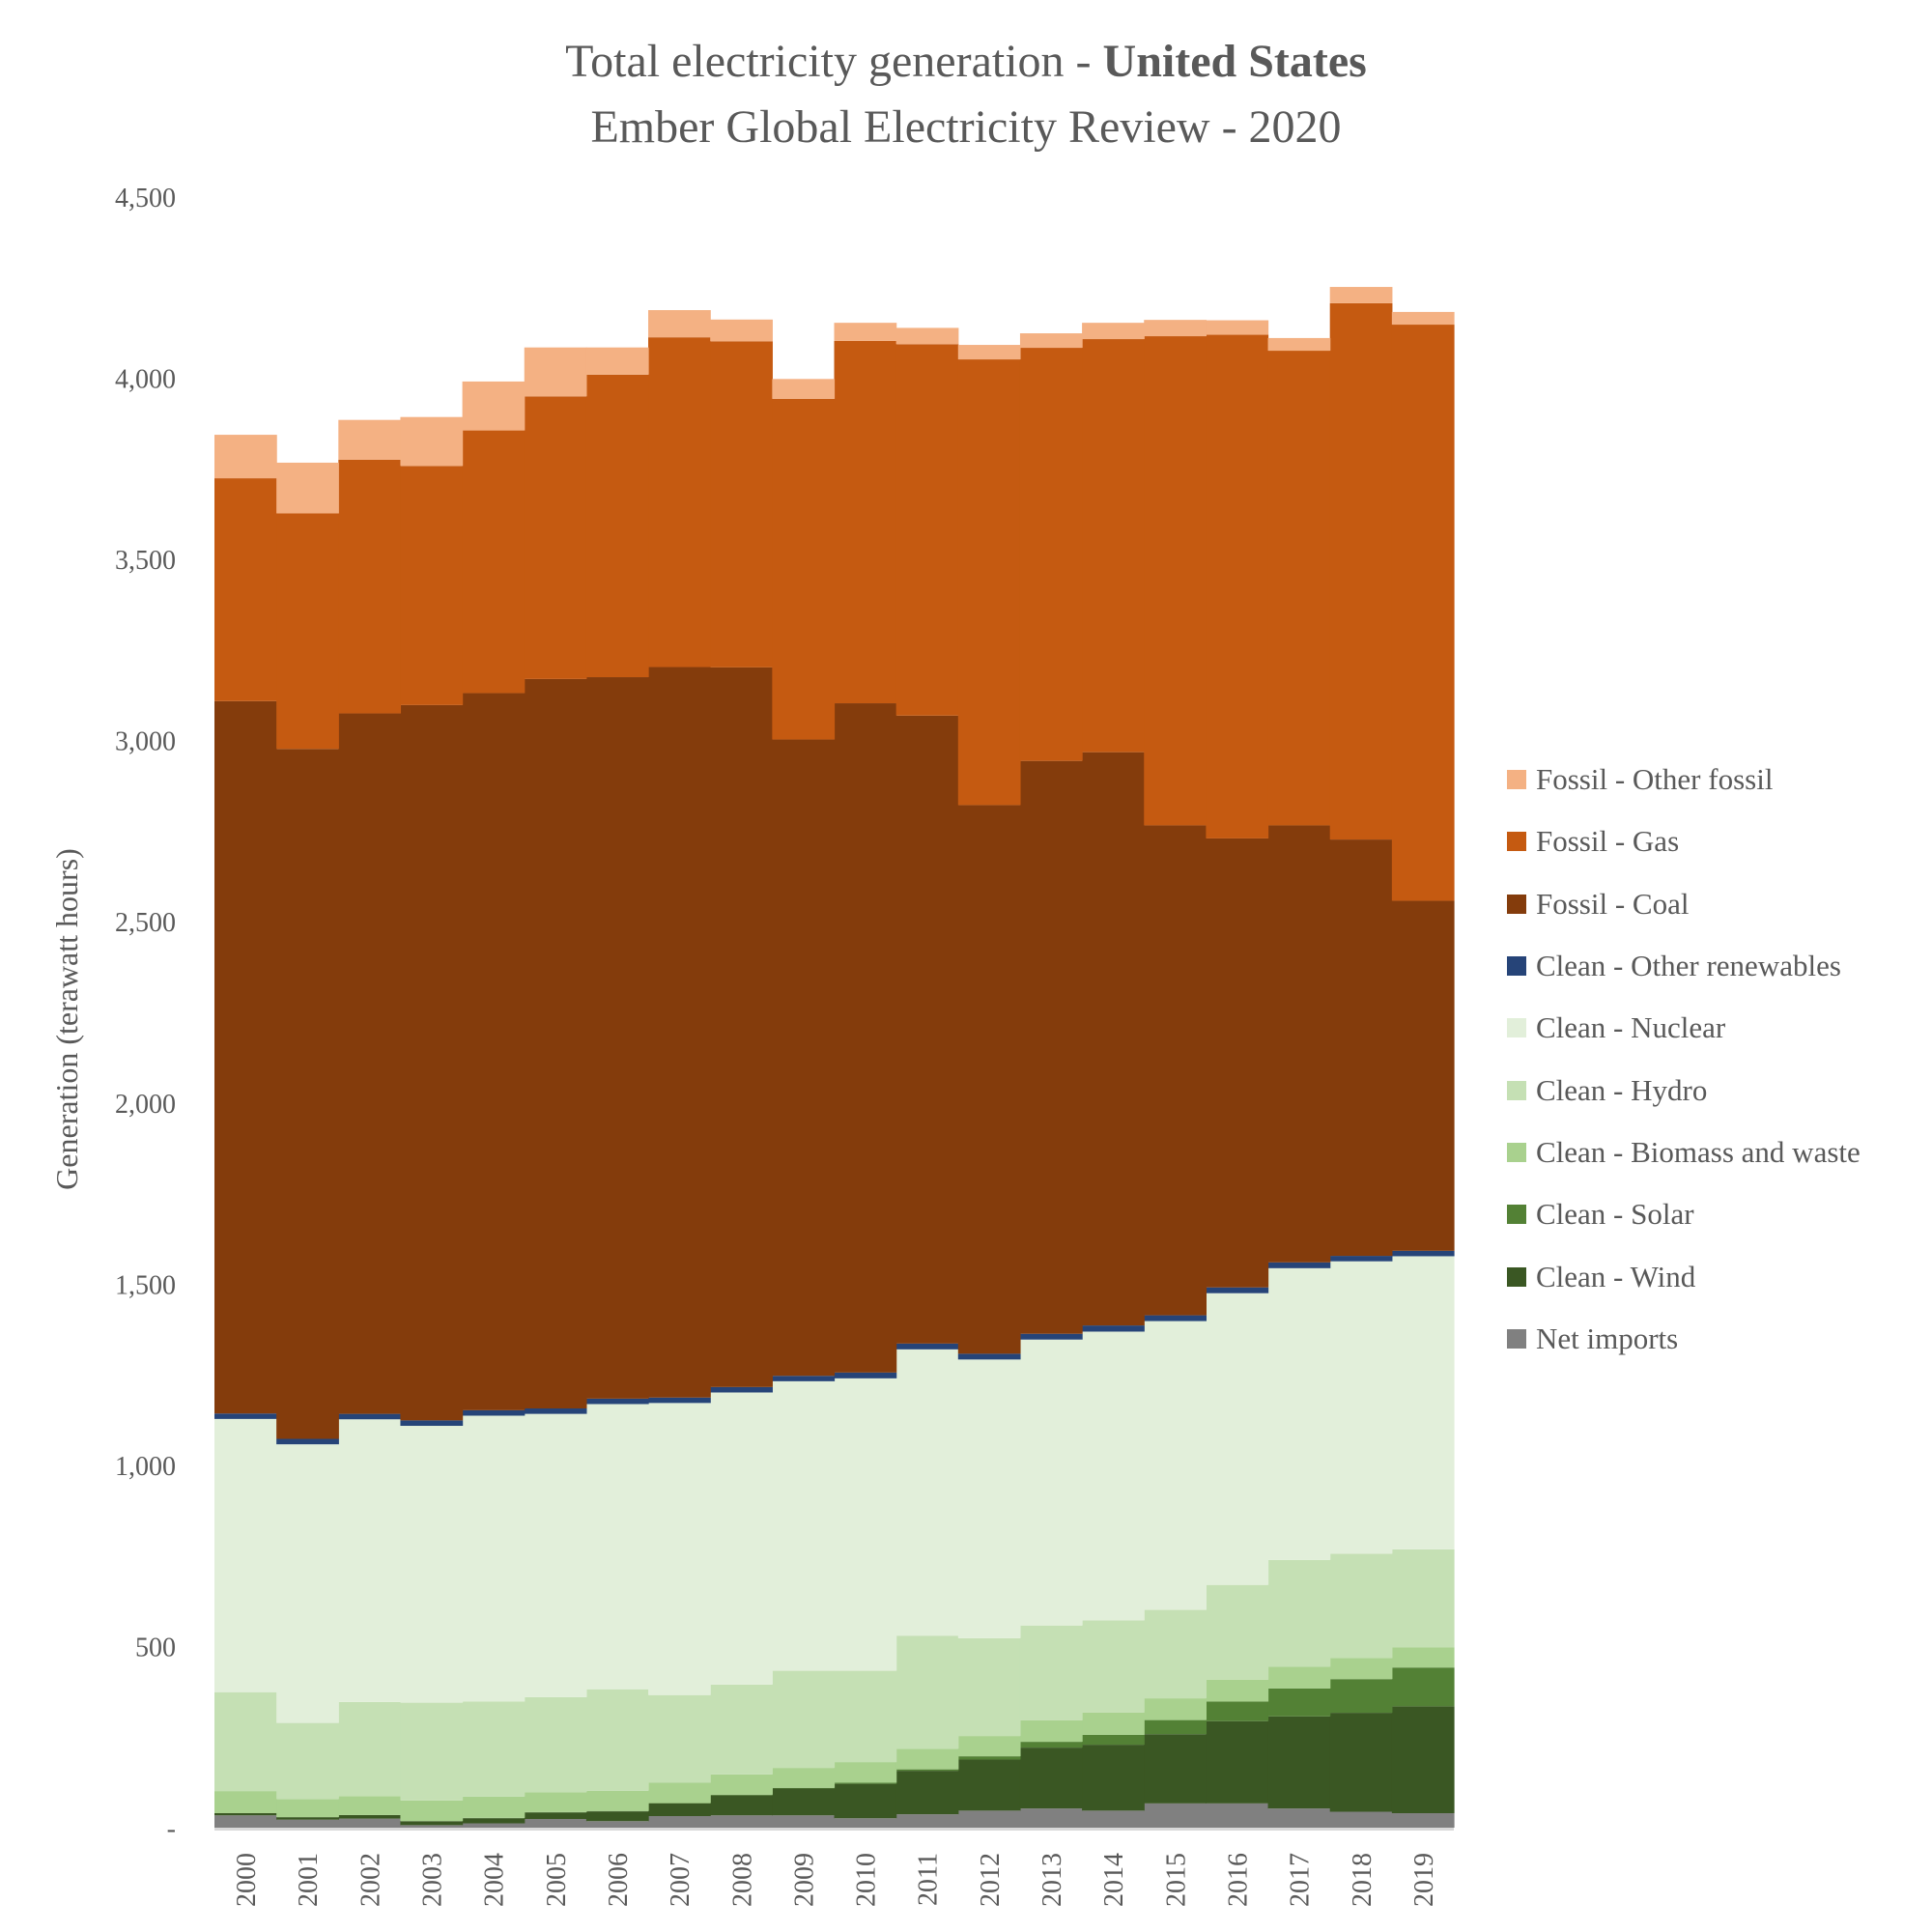 Image resolution: width=1932 pixels, height=1932 pixels. What do you see at coordinates (155, 1647) in the screenshot?
I see `y-tick-label: 500` at bounding box center [155, 1647].